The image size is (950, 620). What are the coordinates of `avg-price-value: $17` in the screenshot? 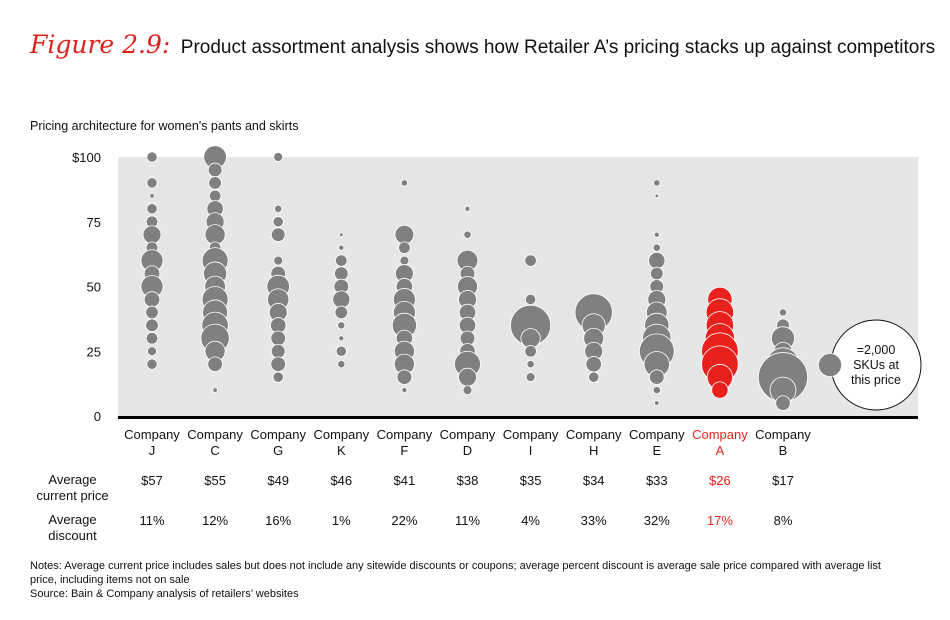 It's located at (783, 480).